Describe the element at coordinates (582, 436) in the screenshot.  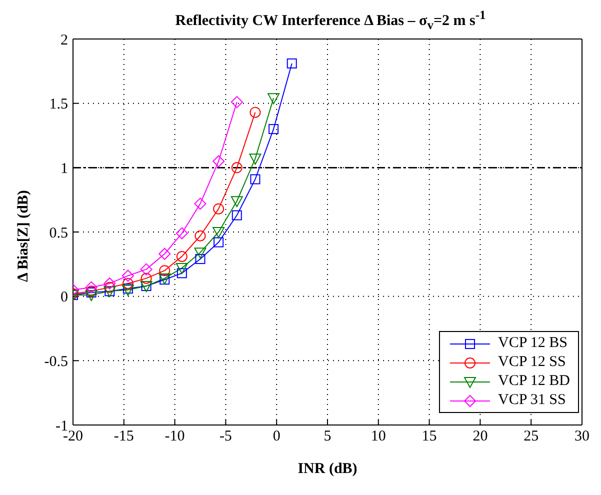
I see `x-tick-label: 30` at that location.